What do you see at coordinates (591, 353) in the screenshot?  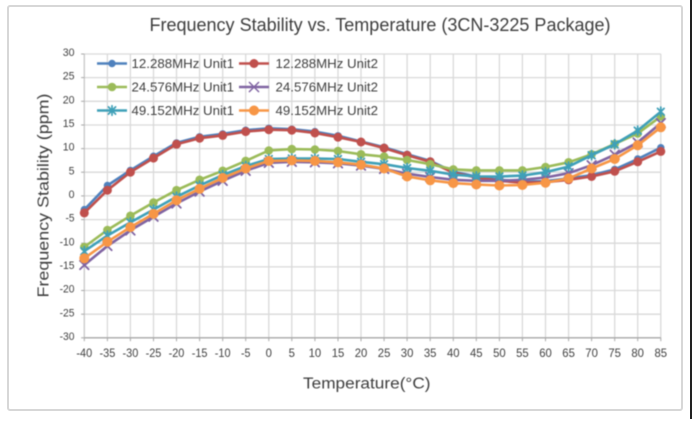 I see `svg-text: 70` at bounding box center [591, 353].